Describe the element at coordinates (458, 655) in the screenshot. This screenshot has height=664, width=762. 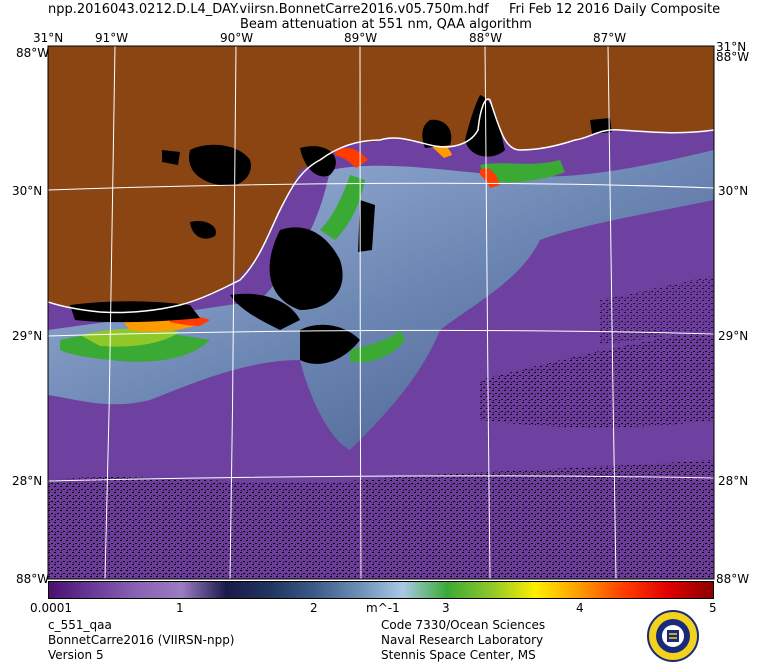
I see `footer-location: Stennis Space Center, MS` at that location.